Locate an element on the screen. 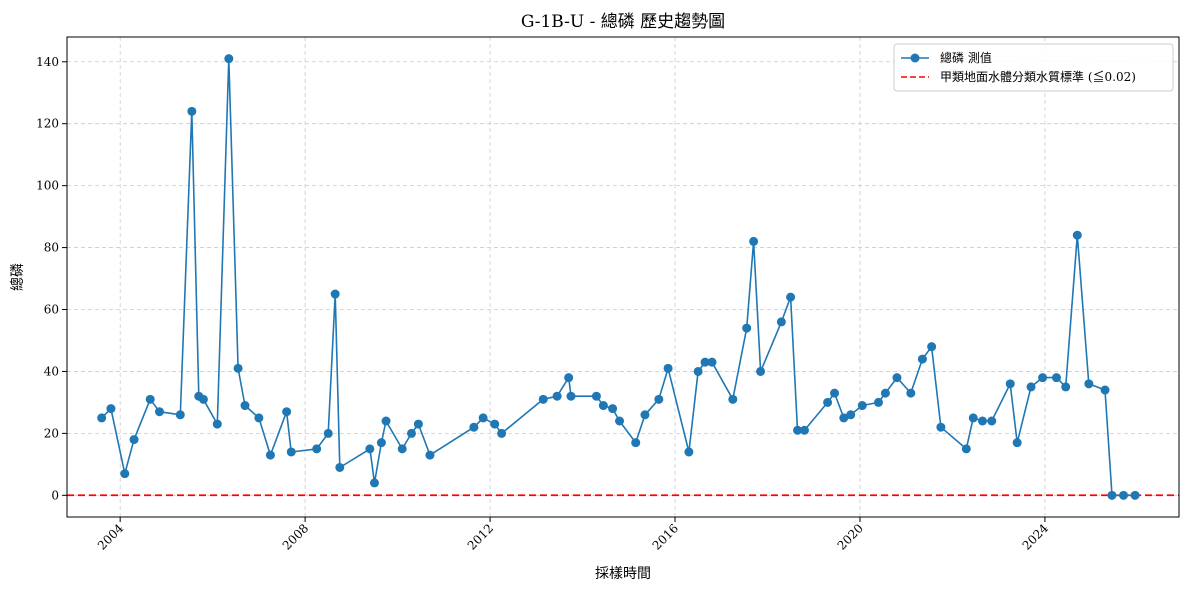 Image resolution: width=1189 pixels, height=590 pixels. x-tick-label: 2024 is located at coordinates (1036, 537).